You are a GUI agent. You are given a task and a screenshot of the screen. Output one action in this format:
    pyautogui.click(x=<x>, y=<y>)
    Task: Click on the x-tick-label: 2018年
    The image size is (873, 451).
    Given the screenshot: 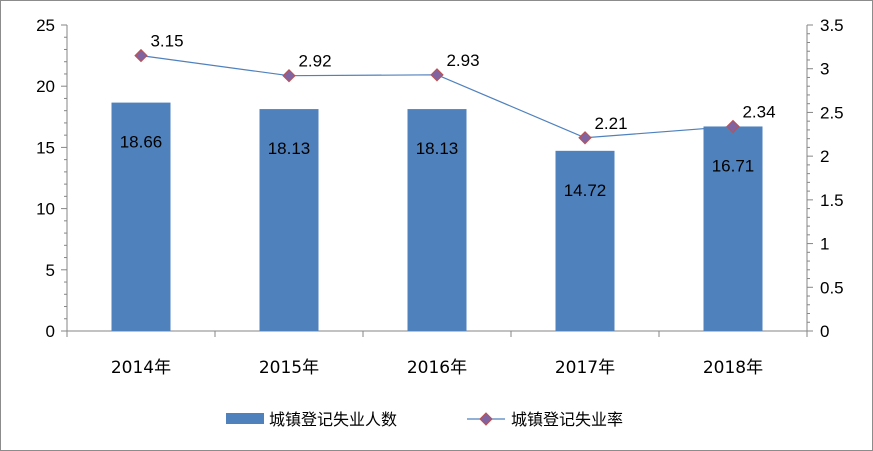 What is the action you would take?
    pyautogui.click(x=733, y=368)
    